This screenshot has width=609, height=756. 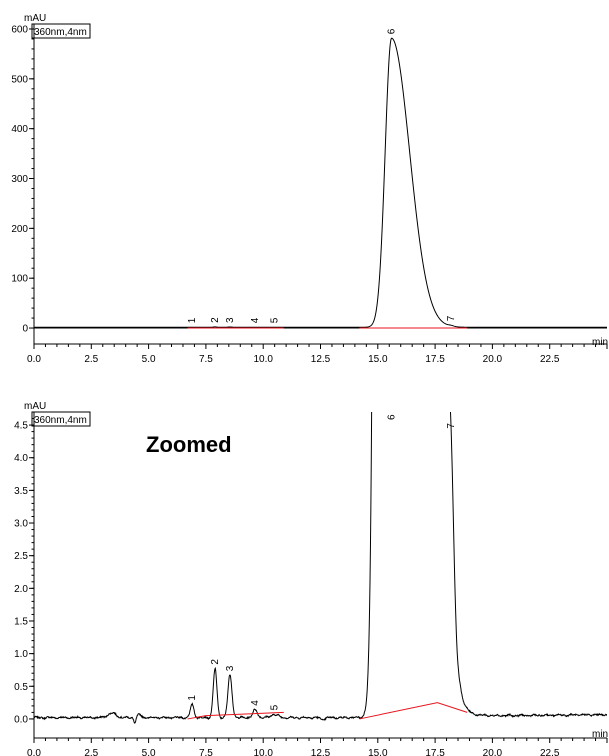 I want to click on bottom-x-tick-label: 12.5, so click(x=321, y=752).